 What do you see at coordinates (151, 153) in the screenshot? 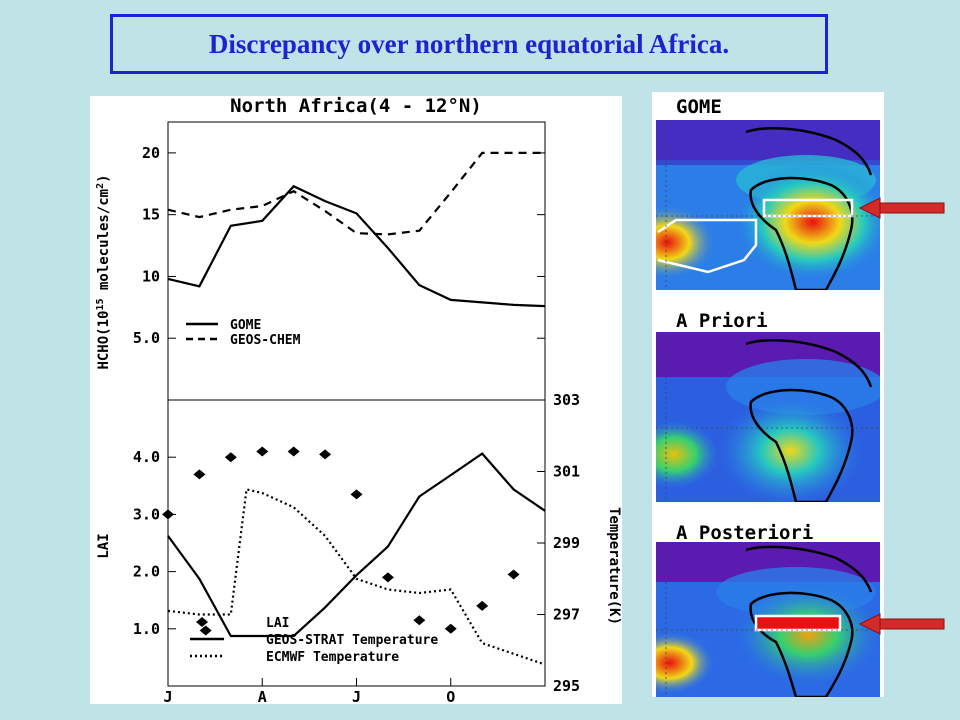
I see `top-y-tick-label: 20` at bounding box center [151, 153].